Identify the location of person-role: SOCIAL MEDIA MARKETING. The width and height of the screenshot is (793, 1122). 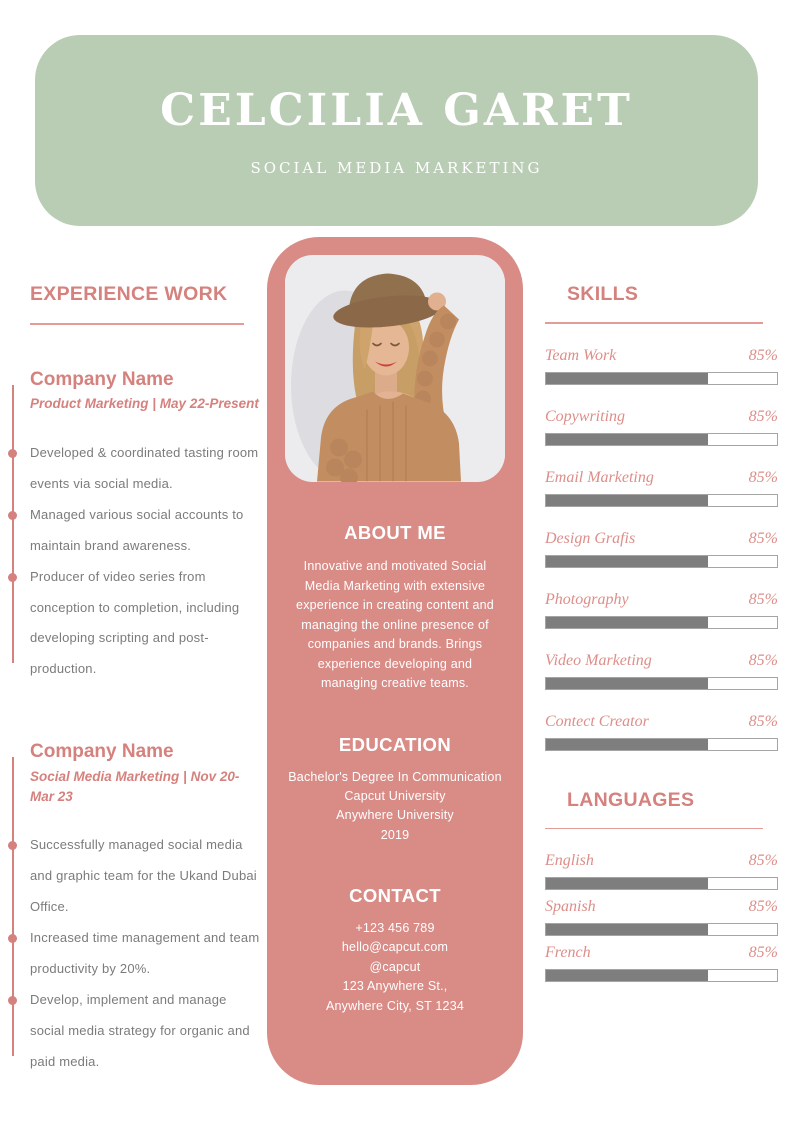
(396, 167).